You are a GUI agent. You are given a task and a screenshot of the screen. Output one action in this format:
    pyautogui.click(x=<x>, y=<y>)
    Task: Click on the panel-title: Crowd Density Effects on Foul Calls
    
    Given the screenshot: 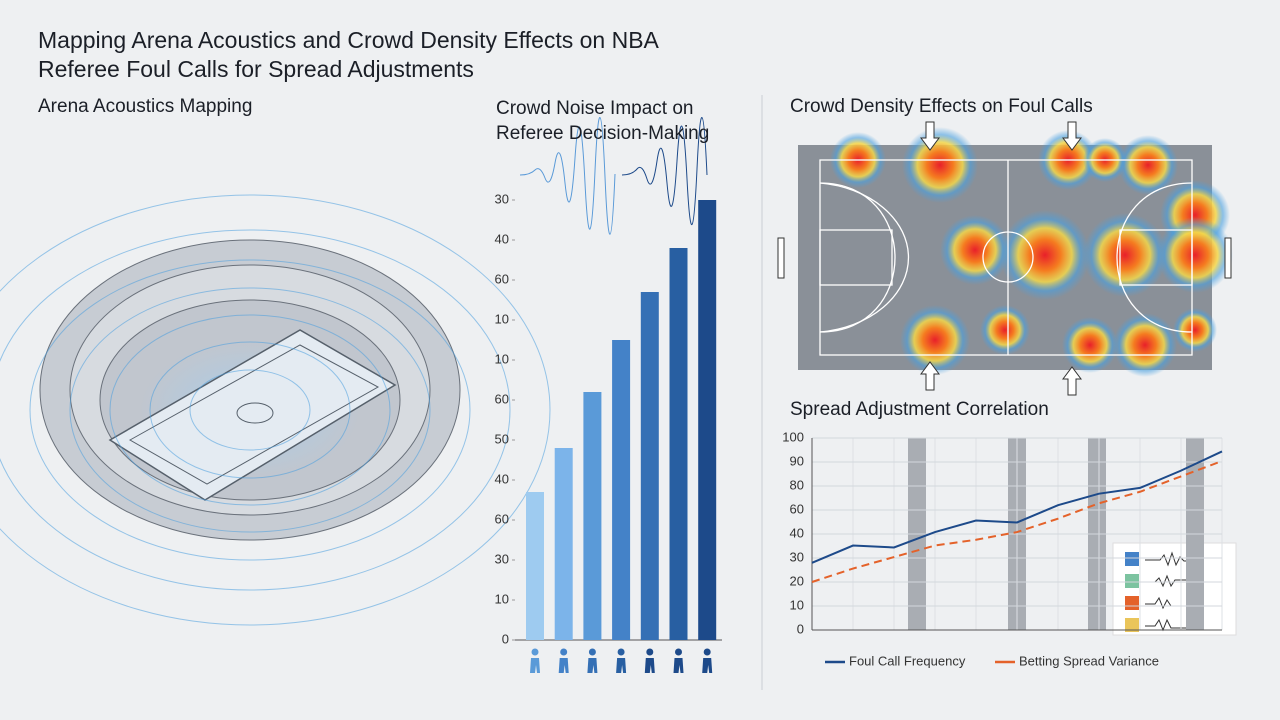 What is the action you would take?
    pyautogui.click(x=941, y=106)
    